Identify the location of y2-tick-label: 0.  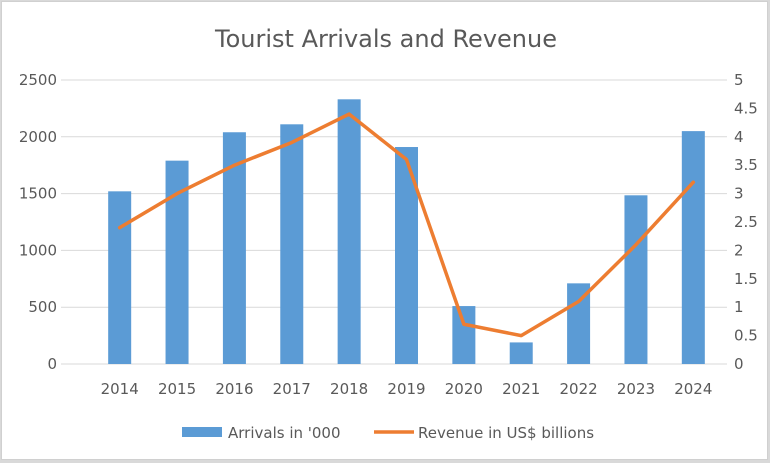
(739, 364).